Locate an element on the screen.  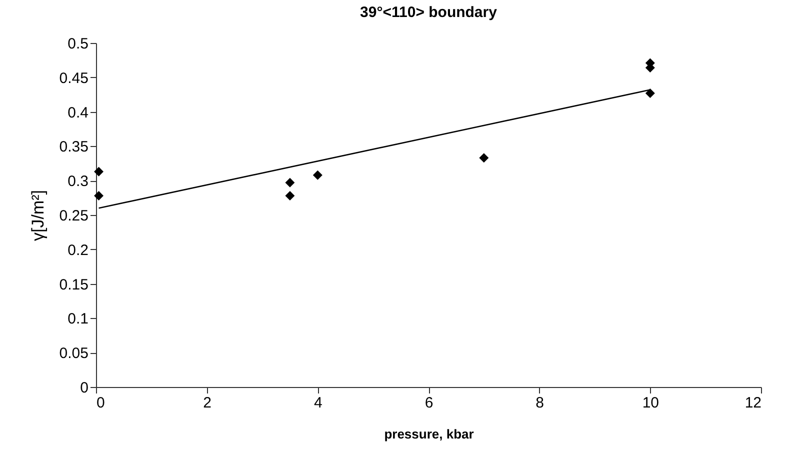
x-axis-title: pressure, kbar is located at coordinates (429, 434).